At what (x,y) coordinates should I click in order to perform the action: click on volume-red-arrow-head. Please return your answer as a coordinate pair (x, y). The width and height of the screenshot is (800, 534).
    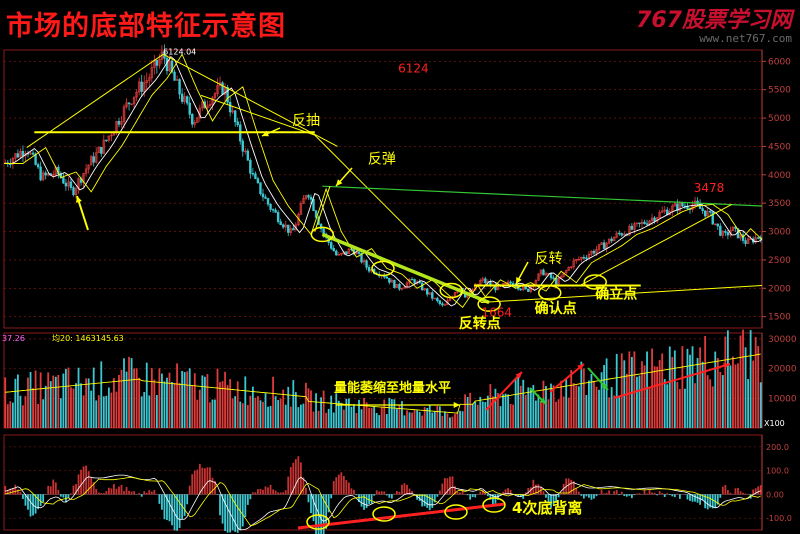
    Looking at the image, I should click on (726, 365).